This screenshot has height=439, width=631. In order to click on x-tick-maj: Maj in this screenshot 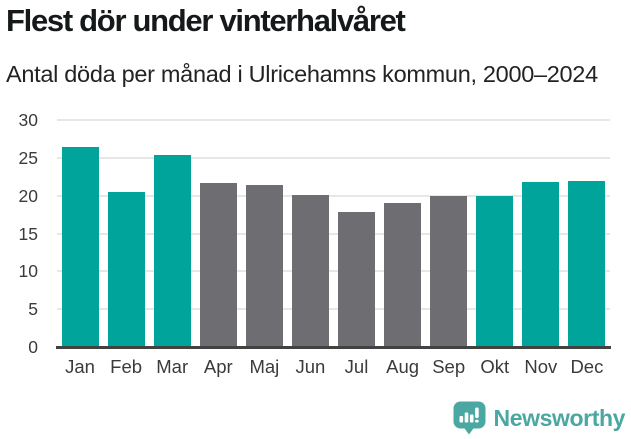, I will do `click(264, 366)`.